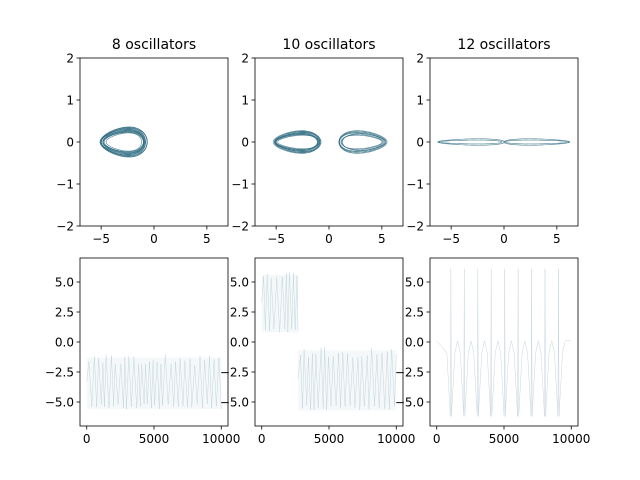 This screenshot has width=640, height=480. I want to click on subplot-title: 10 oscillators, so click(328, 45).